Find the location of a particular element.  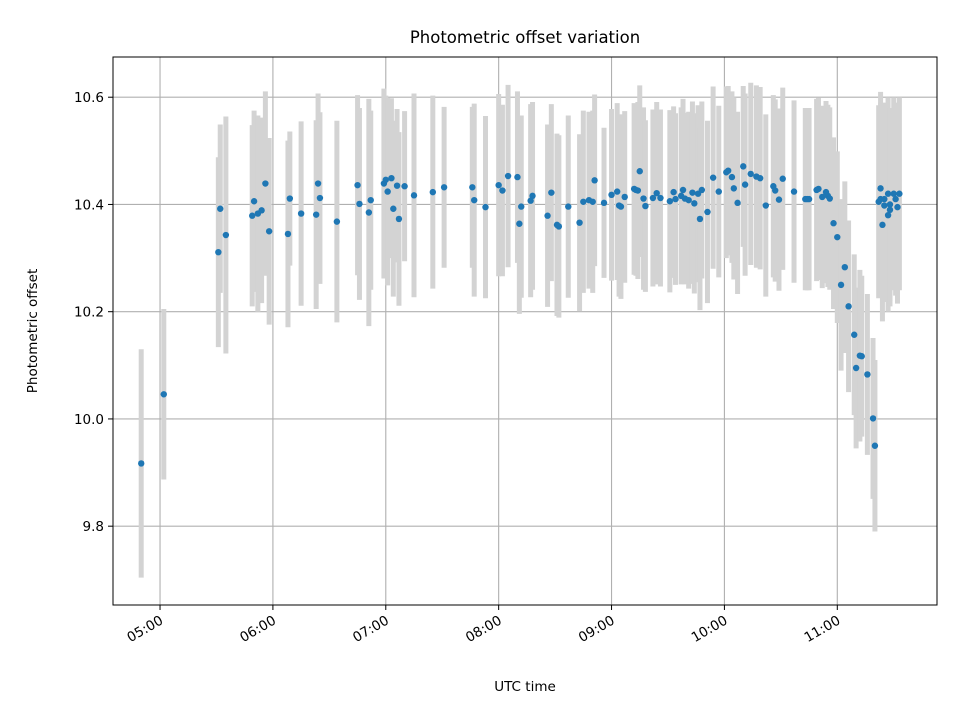

x-tick-label: 06:00 is located at coordinates (258, 629).